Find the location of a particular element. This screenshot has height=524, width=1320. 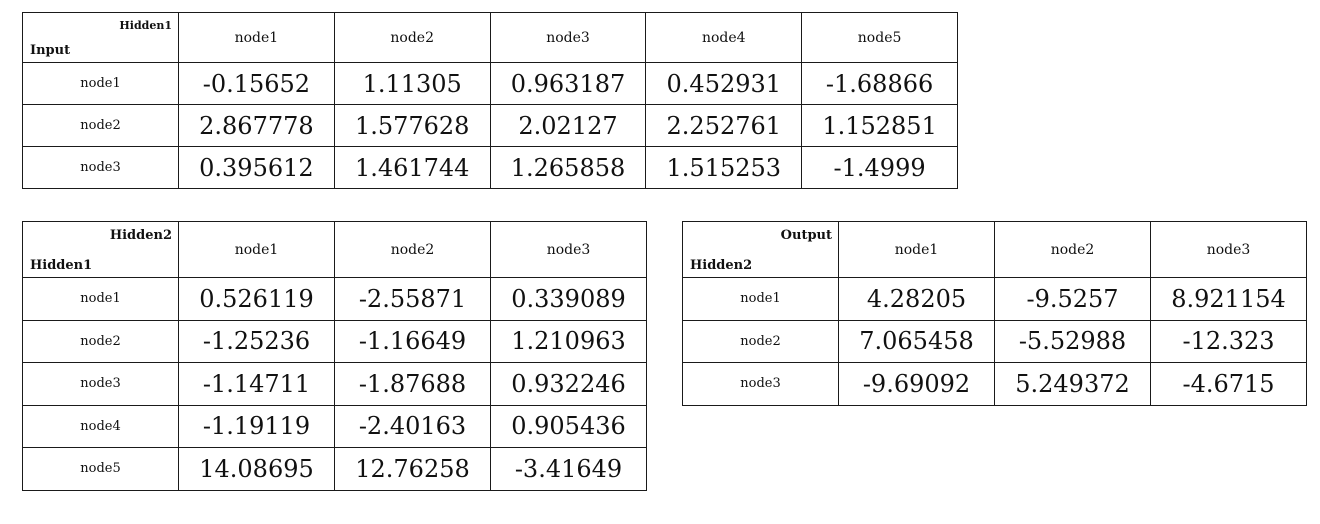

table-row: node4 -1.19119 -2.40163 0.905436 is located at coordinates (334, 426).